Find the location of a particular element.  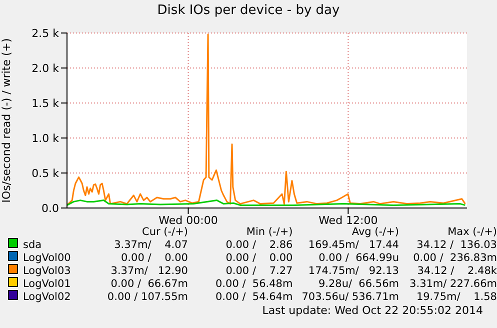

text: Last update: Wed Oct 22 20:55:02 2014 is located at coordinates (372, 310).